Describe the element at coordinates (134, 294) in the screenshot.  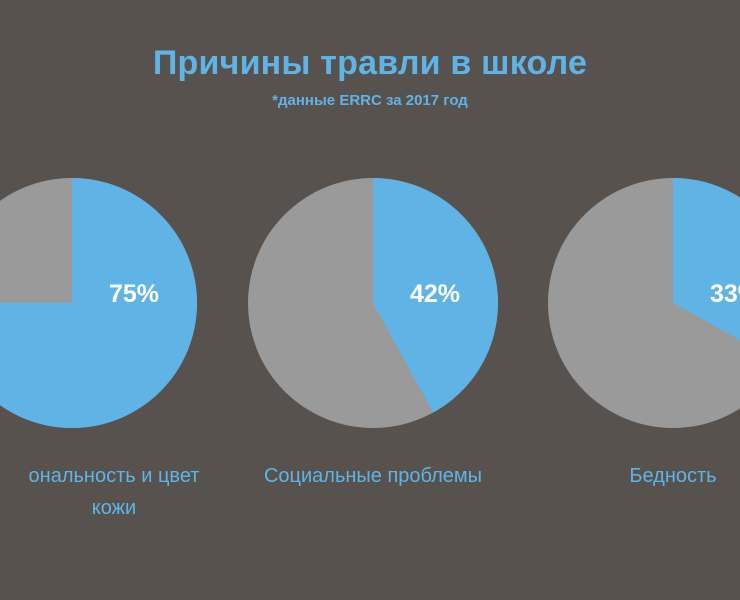
I see `pie-value-label: 75%` at that location.